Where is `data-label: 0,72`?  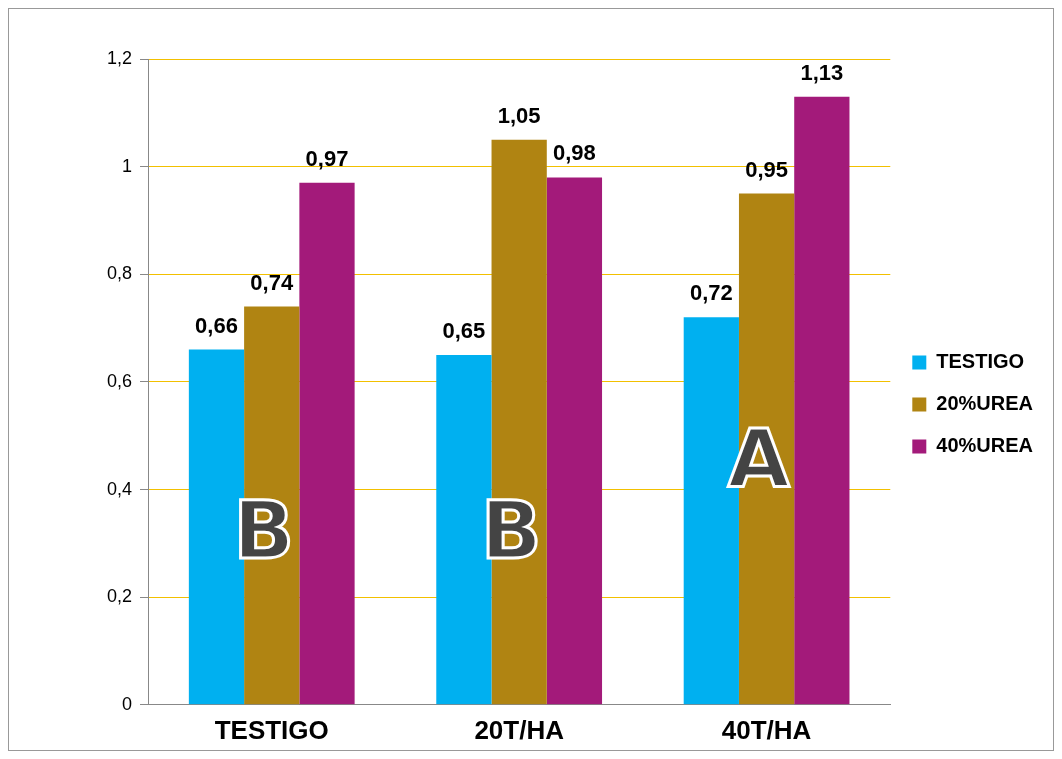
data-label: 0,72 is located at coordinates (711, 293).